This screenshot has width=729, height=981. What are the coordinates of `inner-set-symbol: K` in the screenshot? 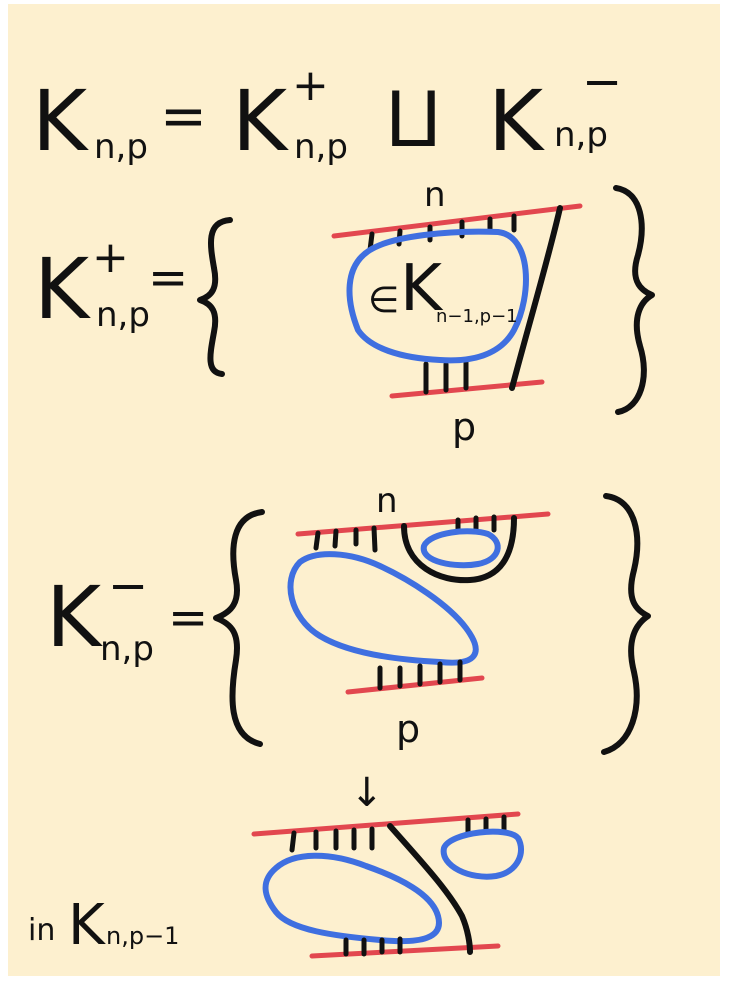 It's located at (422, 289).